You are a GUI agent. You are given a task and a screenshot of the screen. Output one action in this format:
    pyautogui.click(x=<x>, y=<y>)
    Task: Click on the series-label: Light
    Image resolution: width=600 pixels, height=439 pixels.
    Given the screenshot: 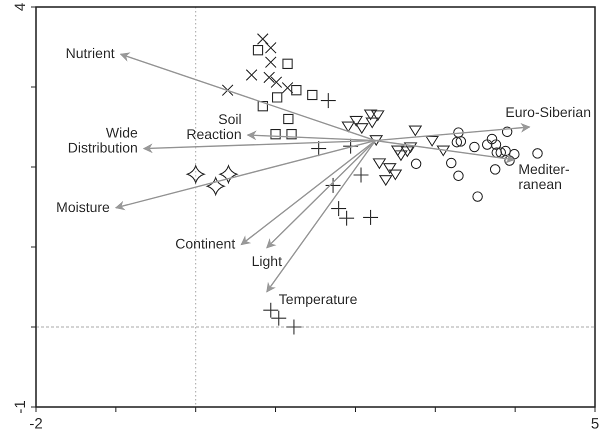 What is the action you would take?
    pyautogui.click(x=267, y=260)
    